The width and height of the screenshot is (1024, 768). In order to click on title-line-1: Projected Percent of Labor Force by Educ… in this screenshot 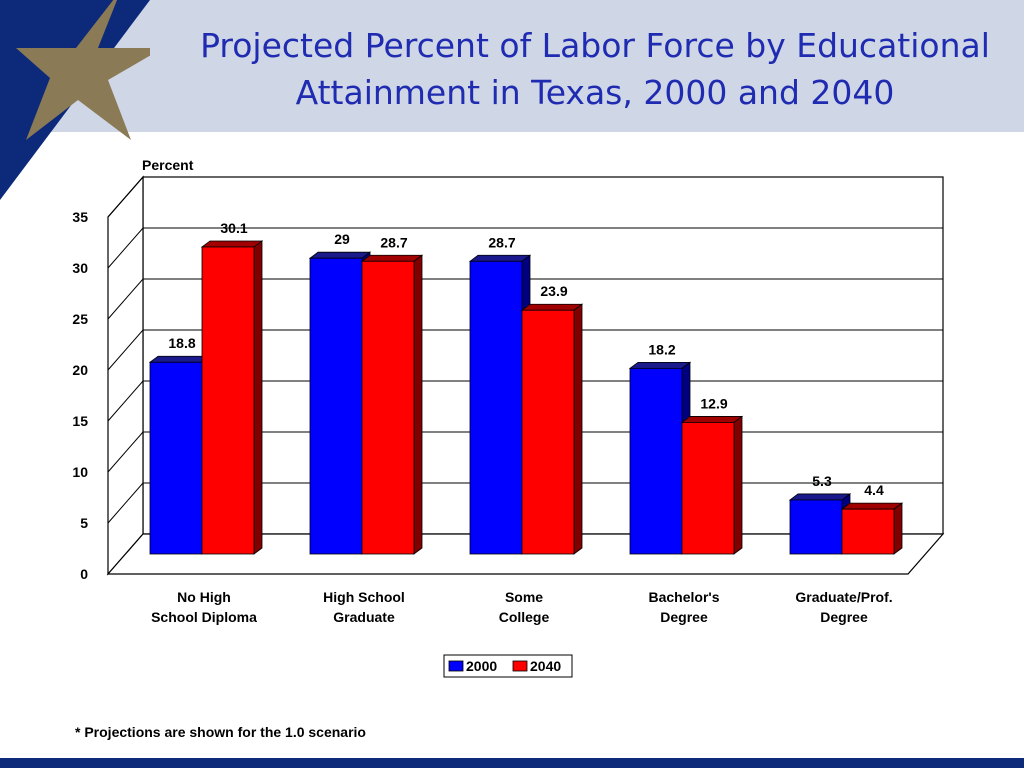, I will do `click(595, 45)`.